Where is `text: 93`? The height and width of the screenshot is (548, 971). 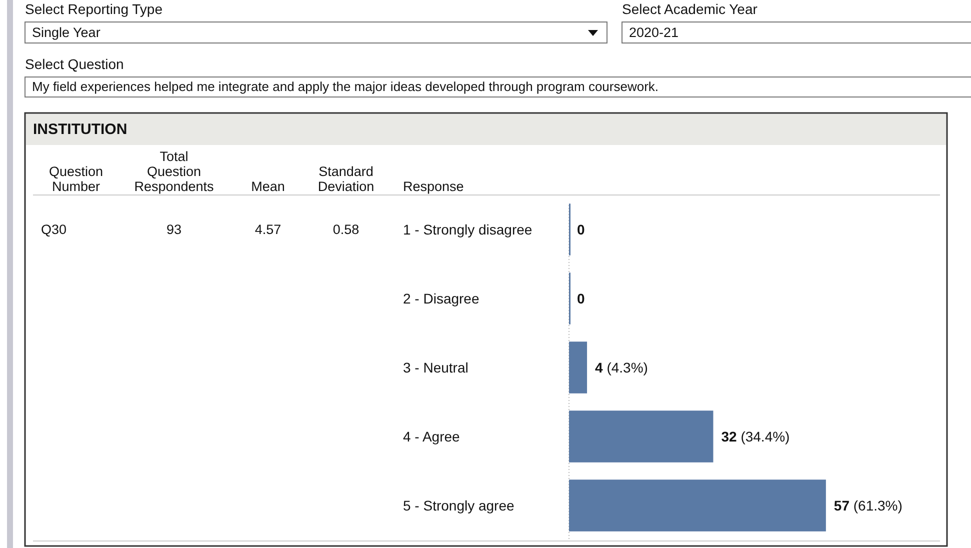 text: 93 is located at coordinates (174, 229).